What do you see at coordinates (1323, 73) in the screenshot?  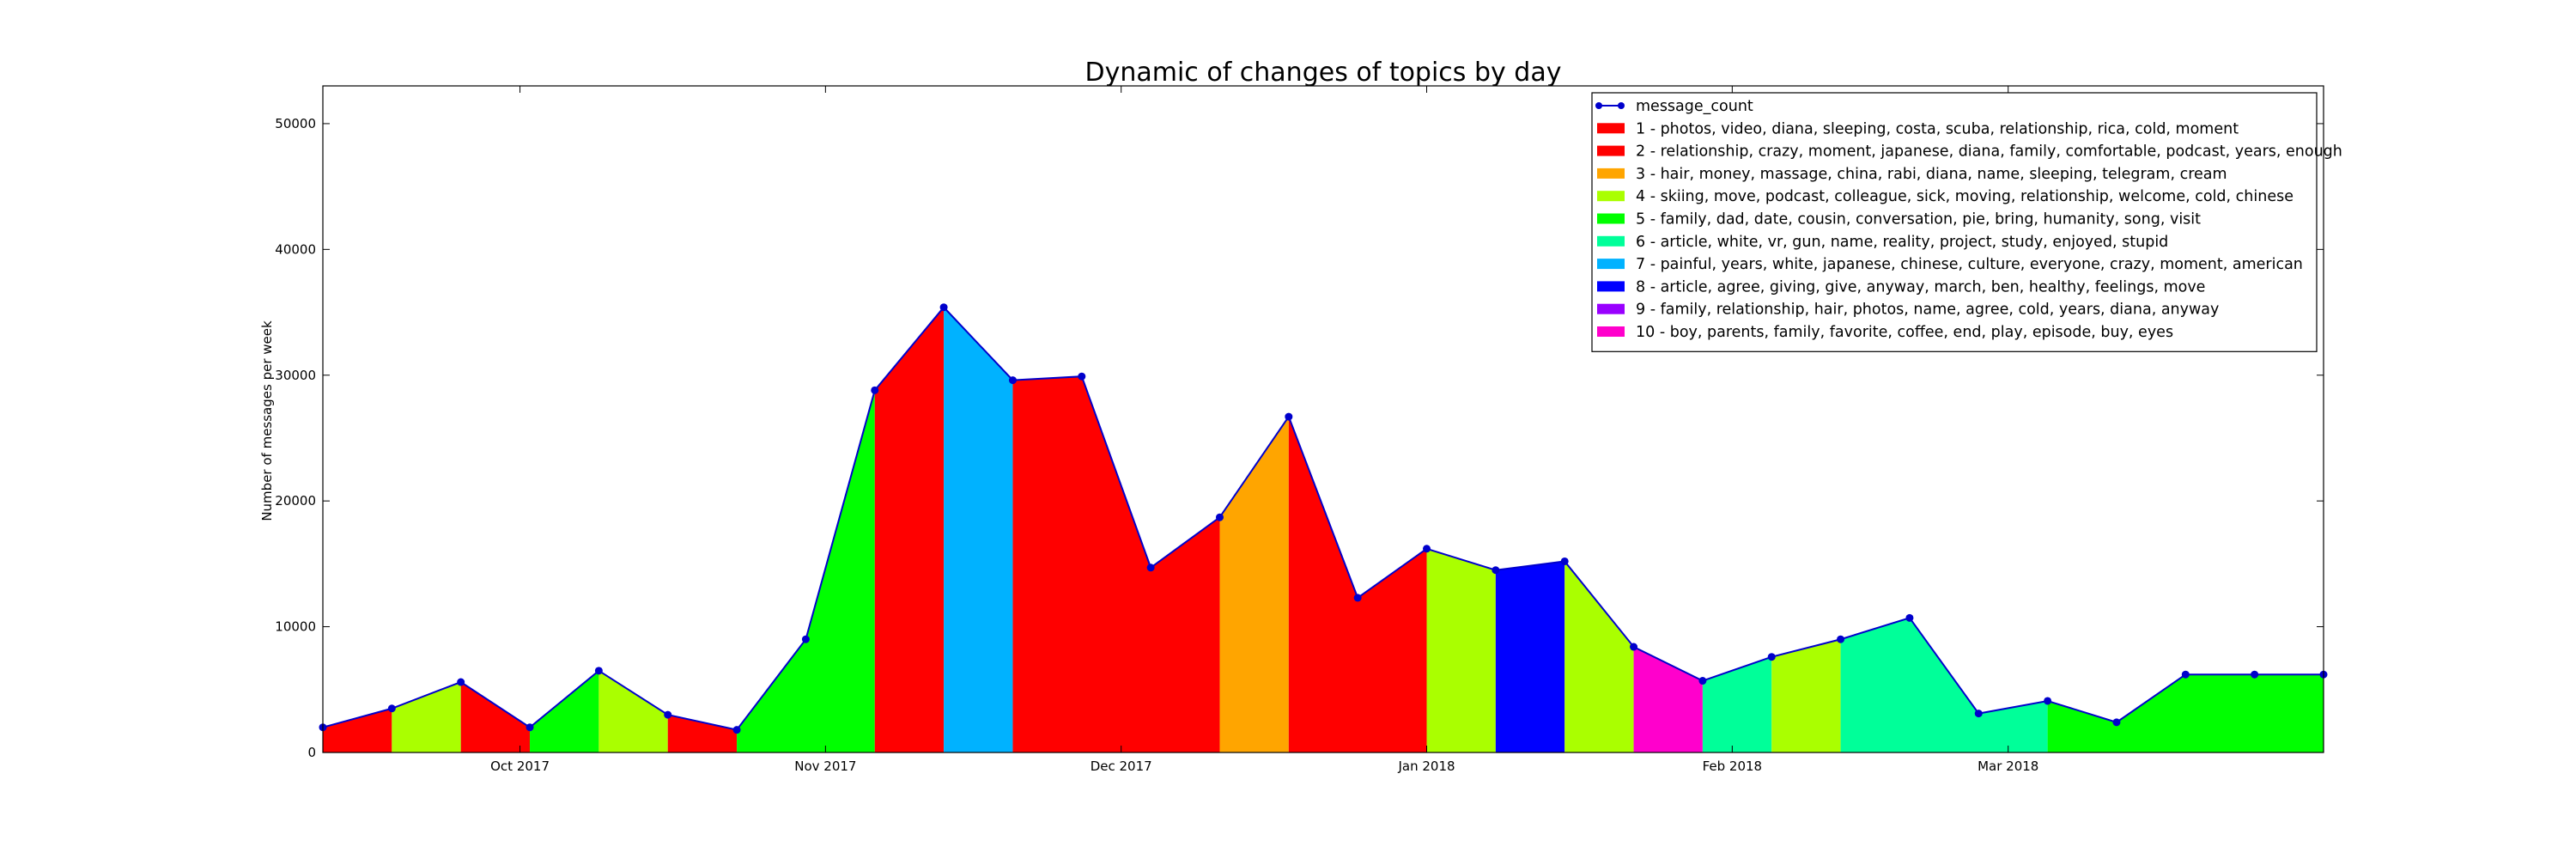 I see `chart-title: Dynamic of changes of topics by day` at bounding box center [1323, 73].